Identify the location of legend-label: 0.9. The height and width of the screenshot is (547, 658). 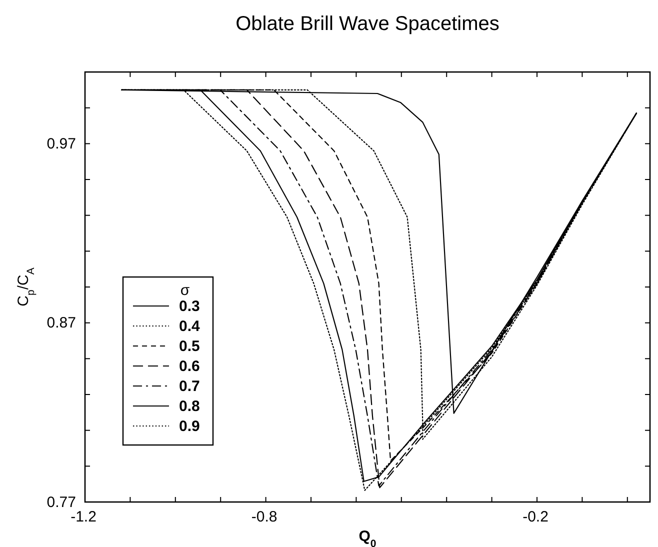
(189, 426).